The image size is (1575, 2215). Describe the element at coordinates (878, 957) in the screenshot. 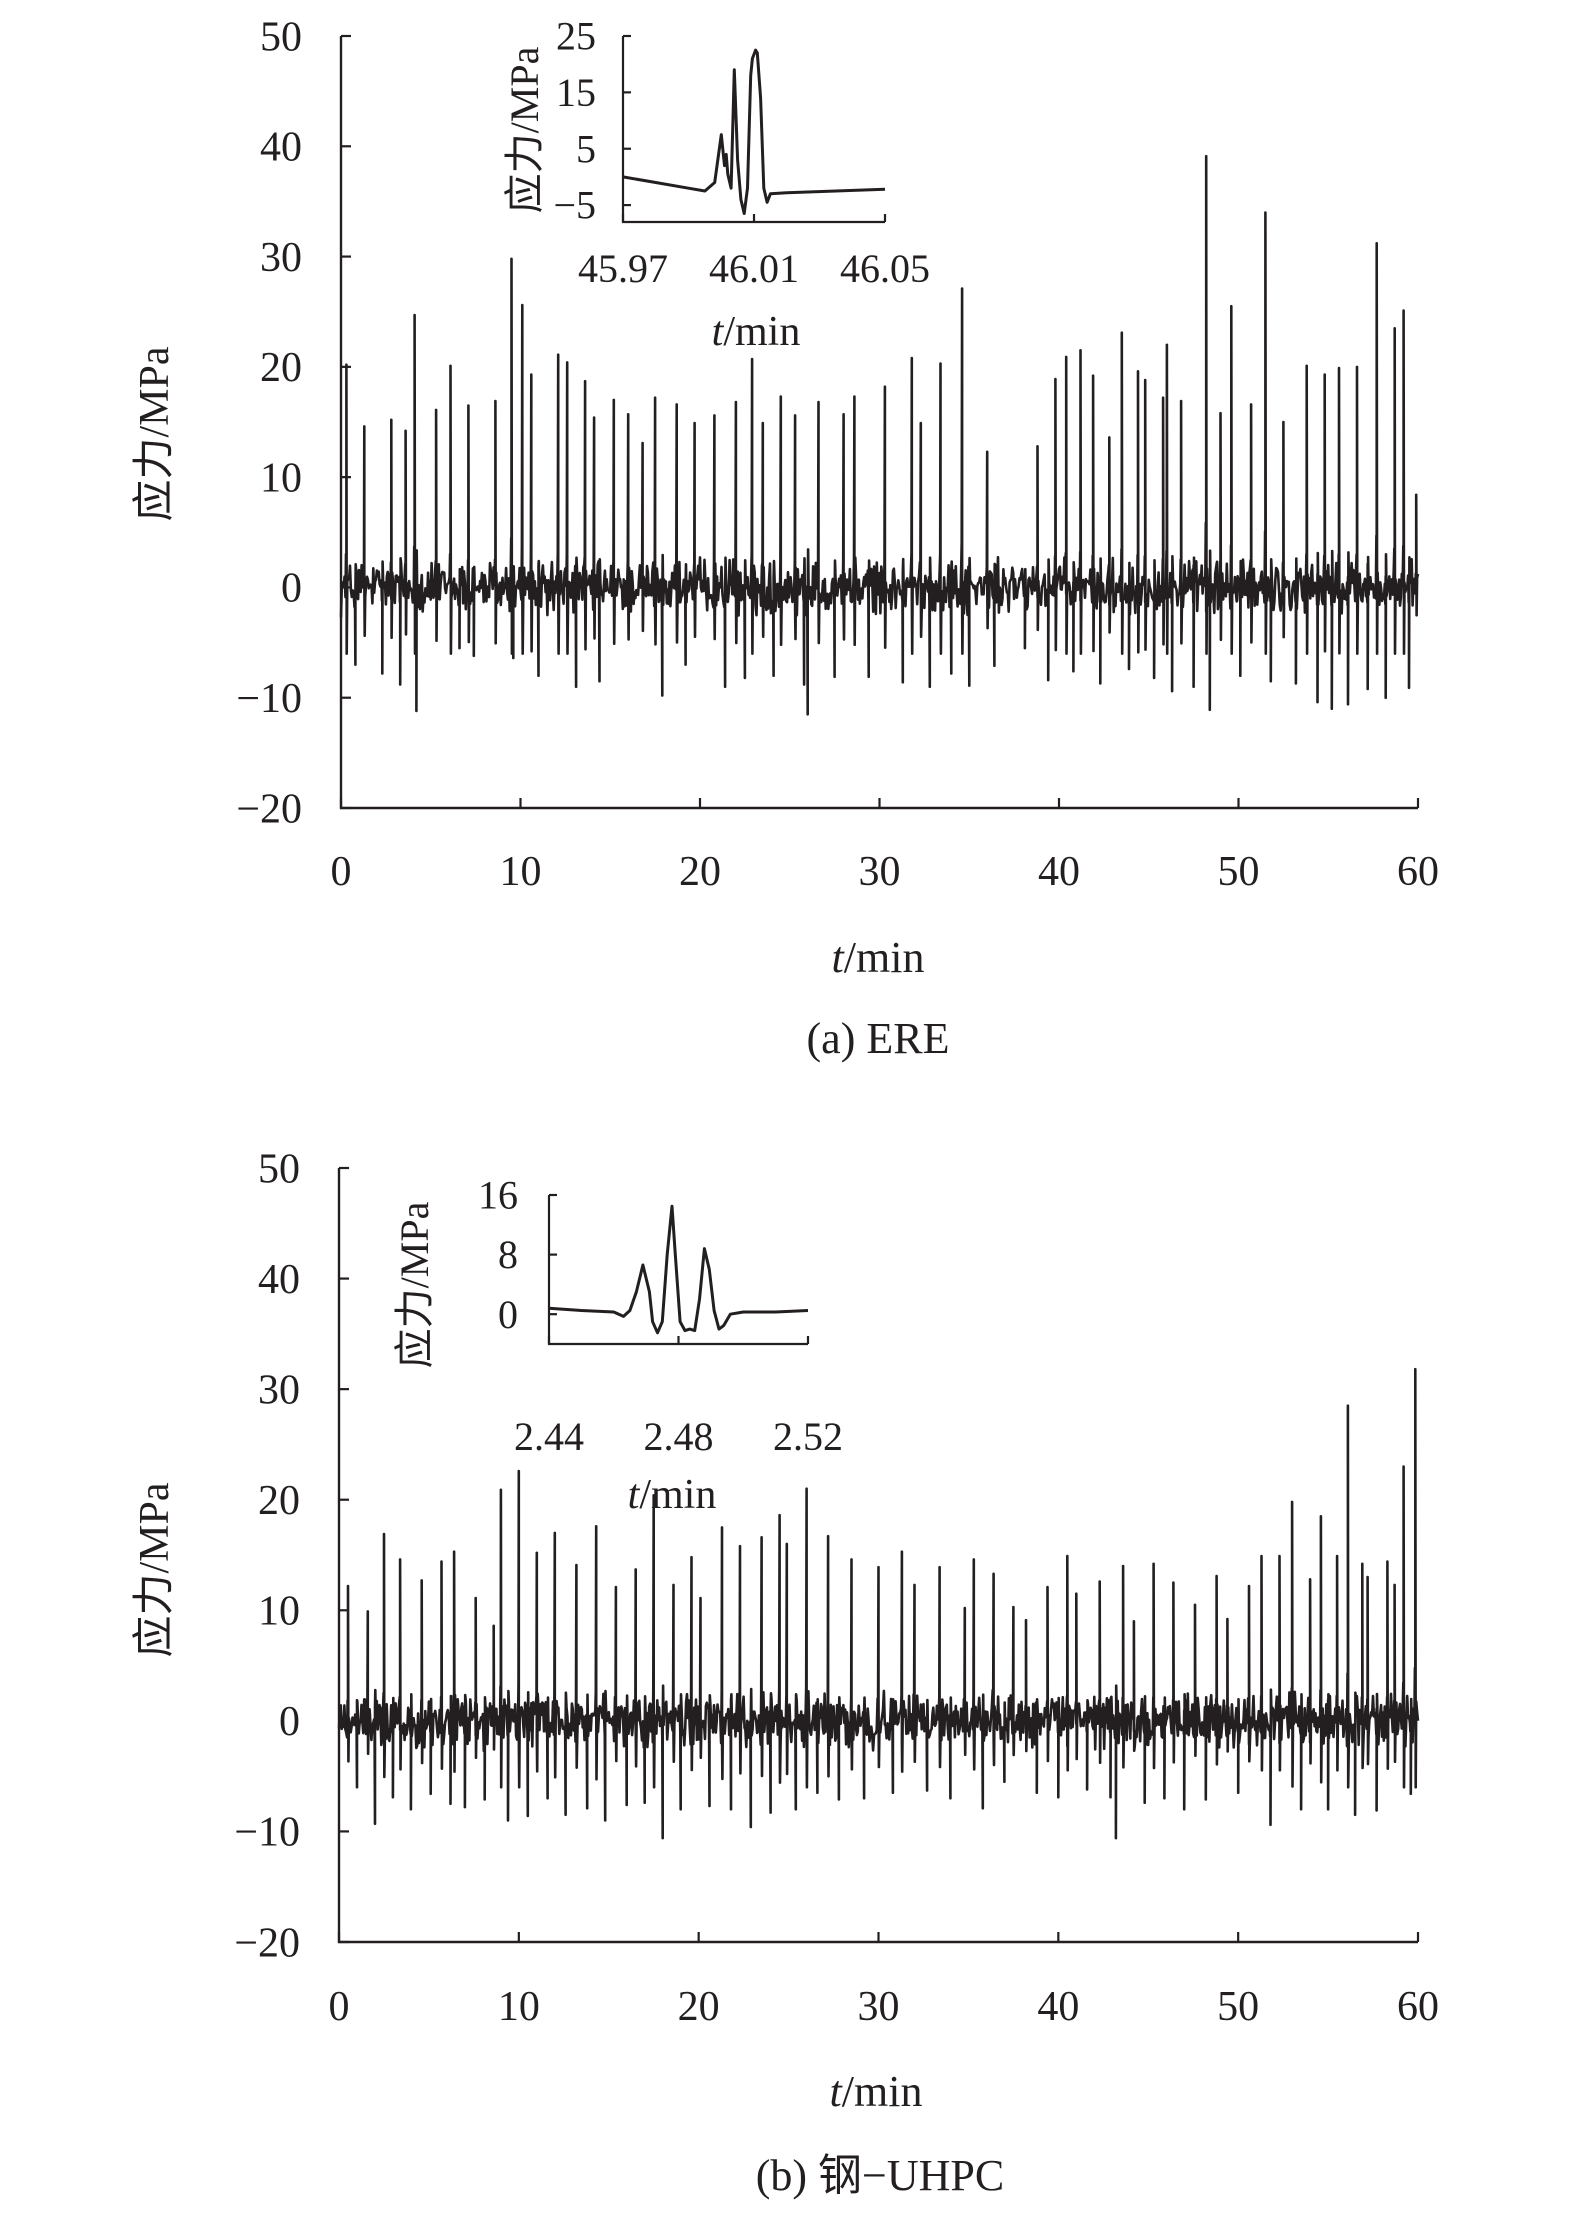

I see `panel-a-x-axis-label: t/min` at that location.